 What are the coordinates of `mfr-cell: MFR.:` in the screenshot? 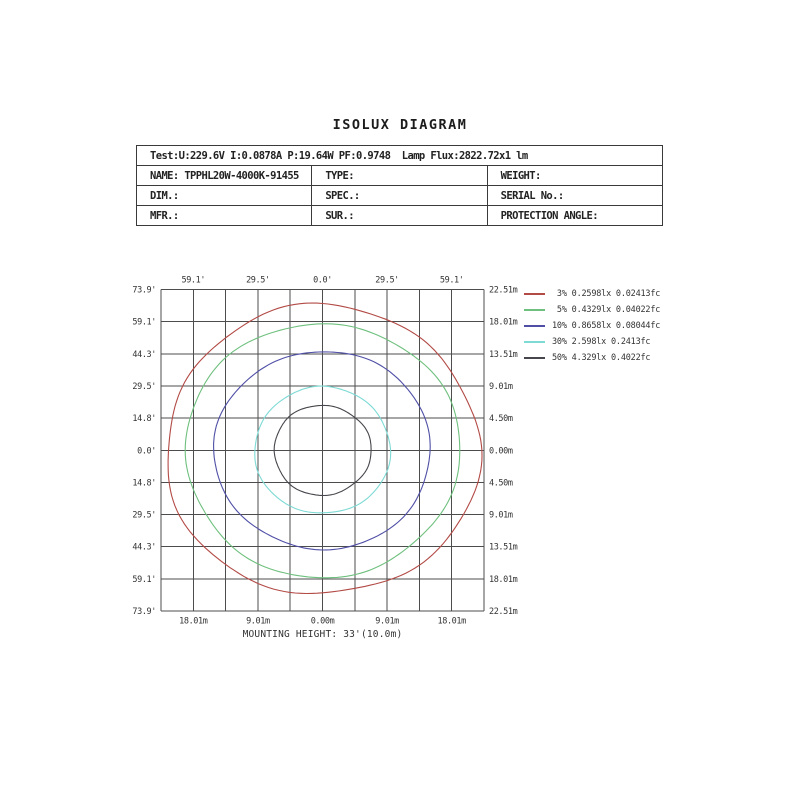 It's located at (224, 215).